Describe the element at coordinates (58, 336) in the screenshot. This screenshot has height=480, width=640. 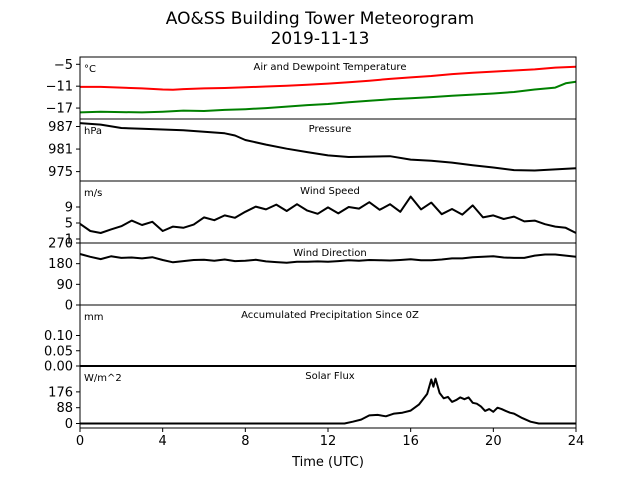
I see `y-tick-label: 0.10` at that location.